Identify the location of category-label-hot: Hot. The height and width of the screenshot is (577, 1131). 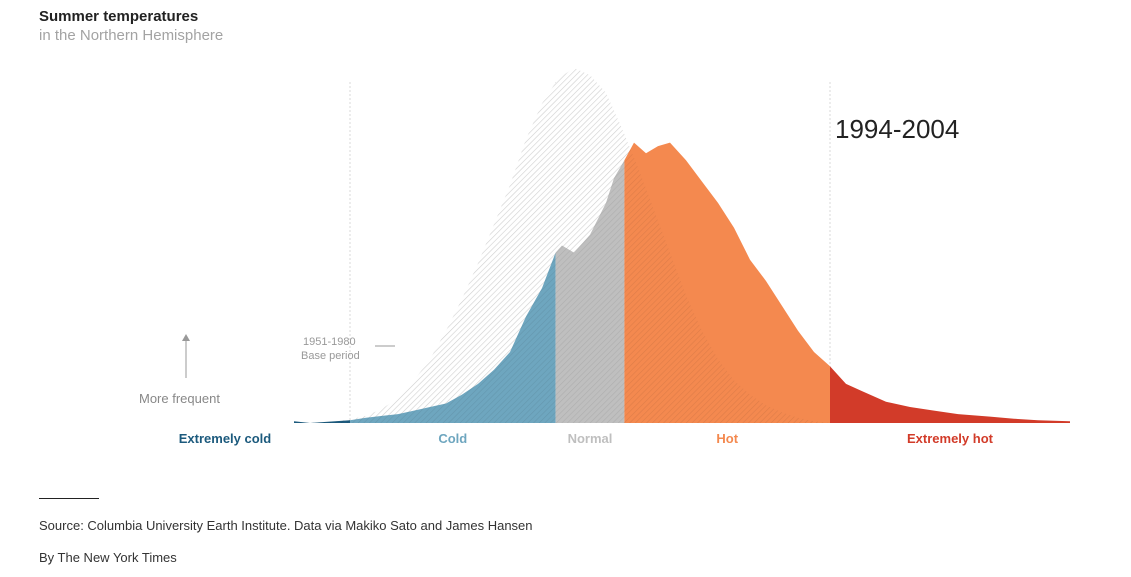
(727, 438).